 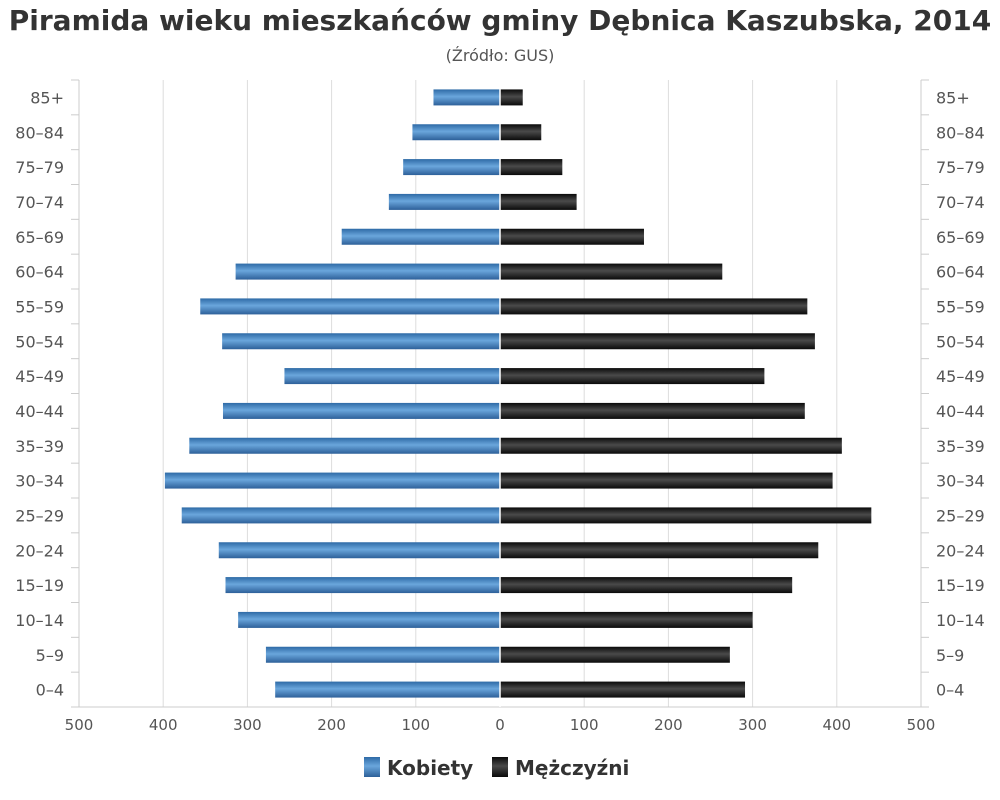 What do you see at coordinates (39, 550) in the screenshot?
I see `category-label-left: 20–24` at bounding box center [39, 550].